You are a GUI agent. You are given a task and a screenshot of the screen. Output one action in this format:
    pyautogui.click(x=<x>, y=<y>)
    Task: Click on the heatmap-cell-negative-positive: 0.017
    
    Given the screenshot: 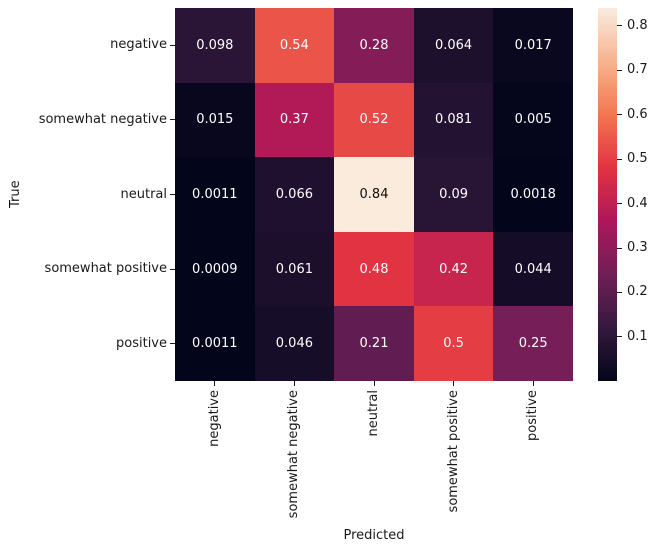 What is the action you would take?
    pyautogui.click(x=533, y=45)
    